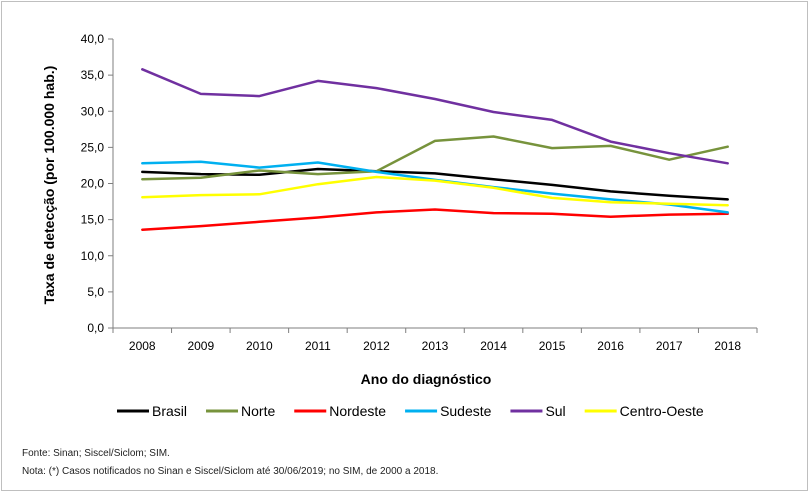  What do you see at coordinates (200, 346) in the screenshot?
I see `x-tick-label: 2009` at bounding box center [200, 346].